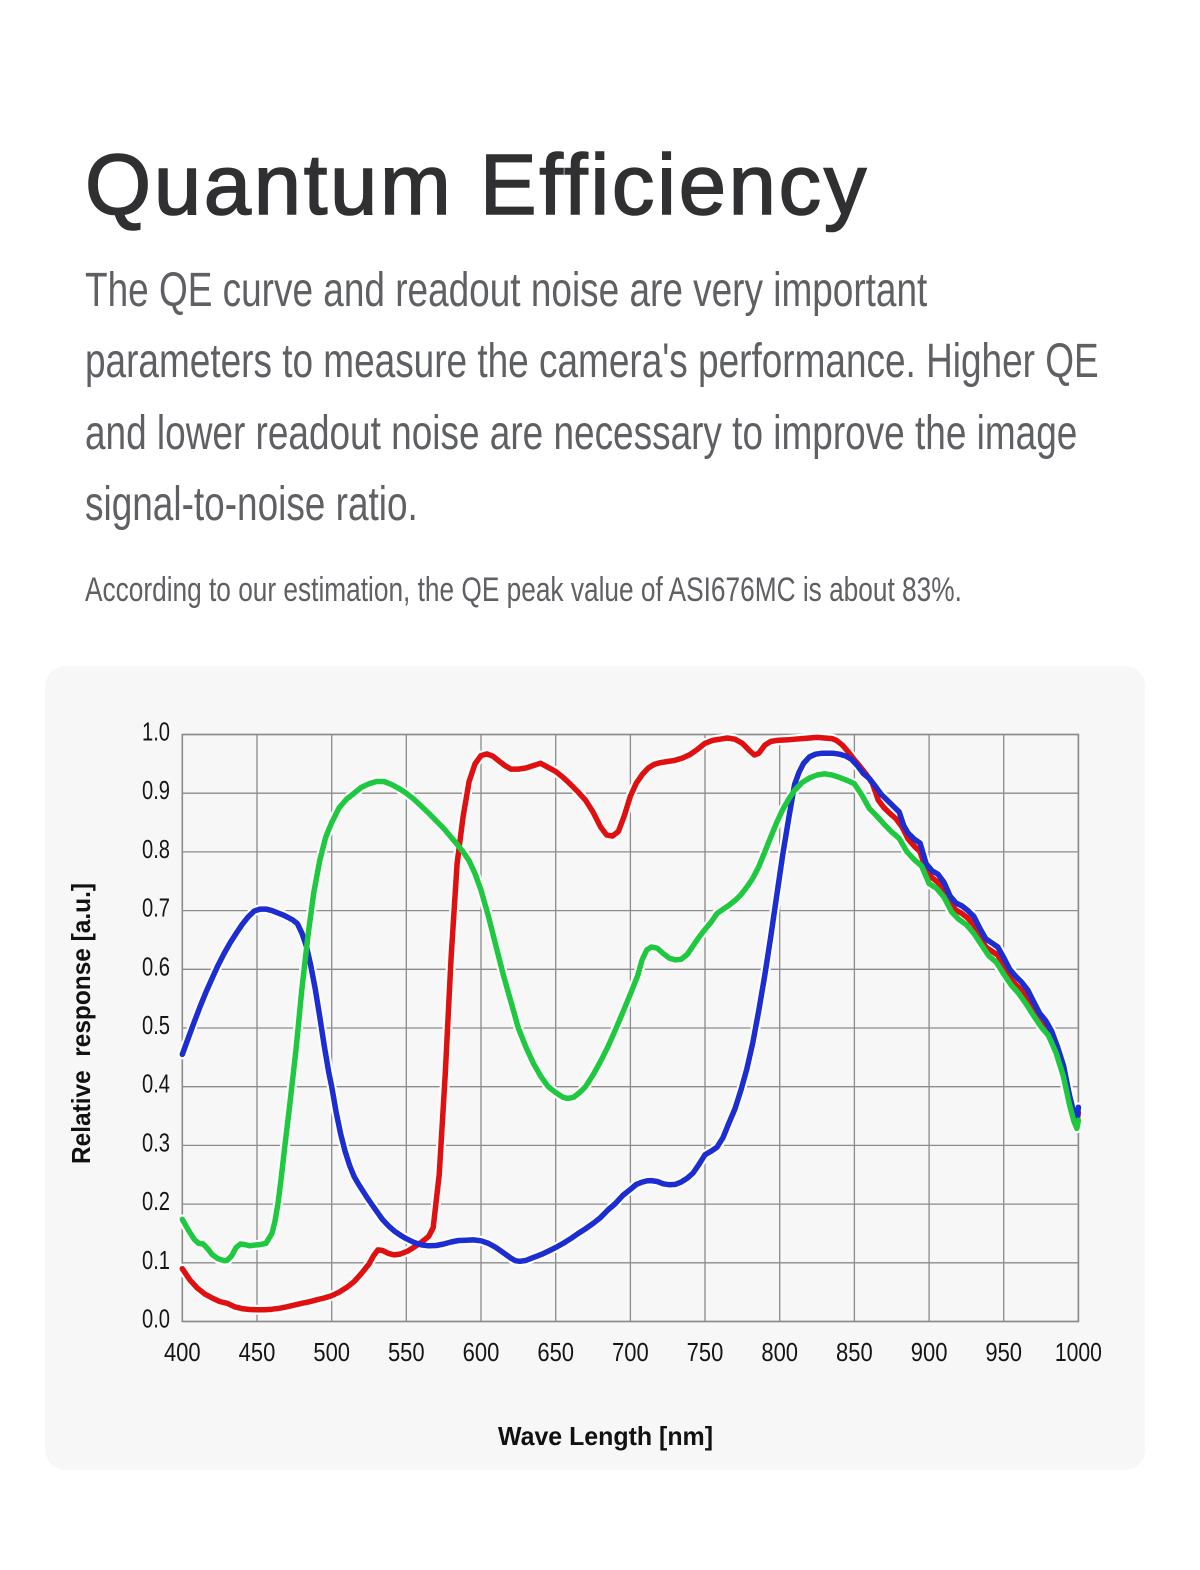  I want to click on svg-text: 750, so click(705, 1352).